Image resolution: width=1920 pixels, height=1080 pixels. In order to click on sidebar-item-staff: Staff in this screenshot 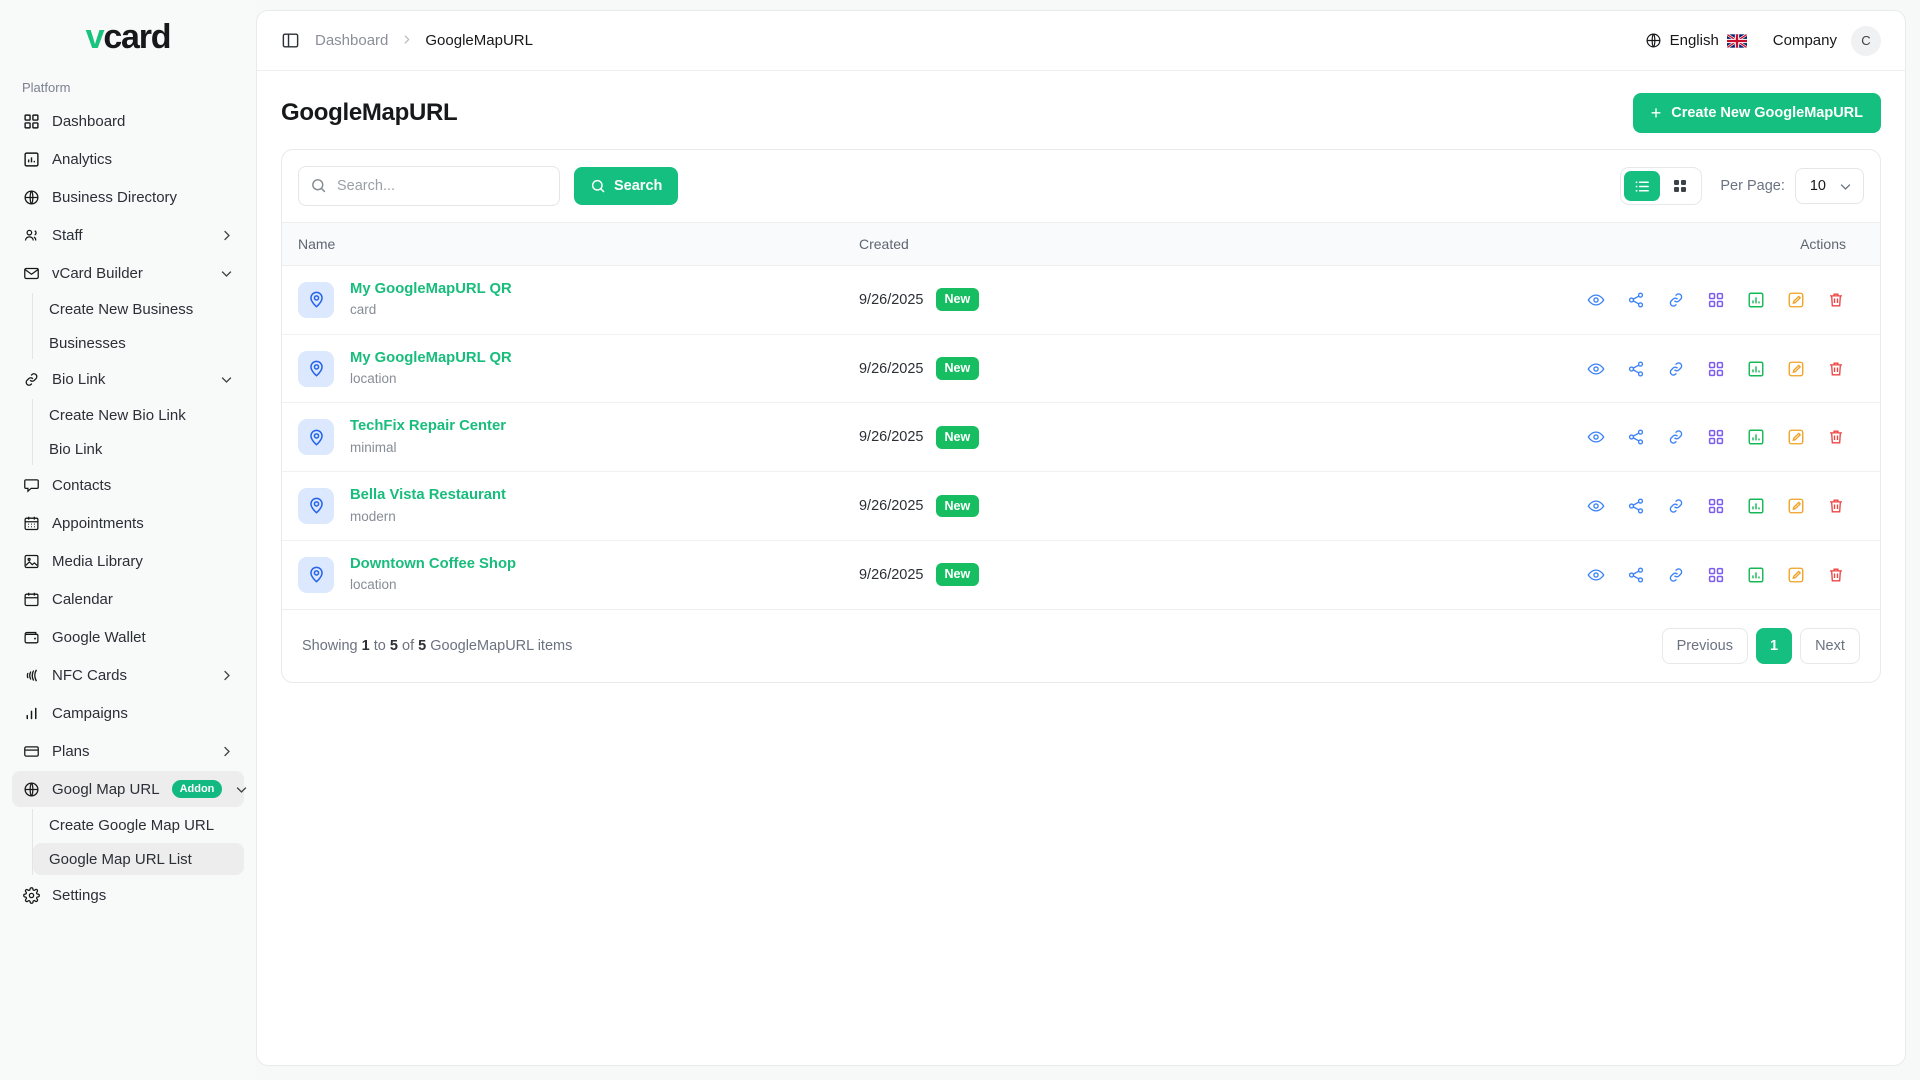, I will do `click(128, 235)`.